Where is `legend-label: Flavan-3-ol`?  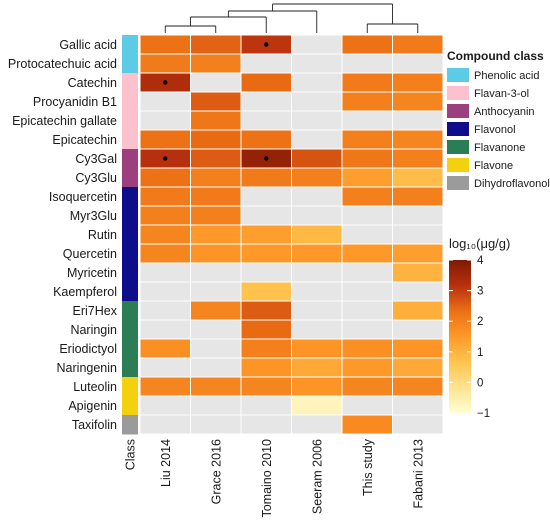 legend-label: Flavan-3-ol is located at coordinates (501, 94).